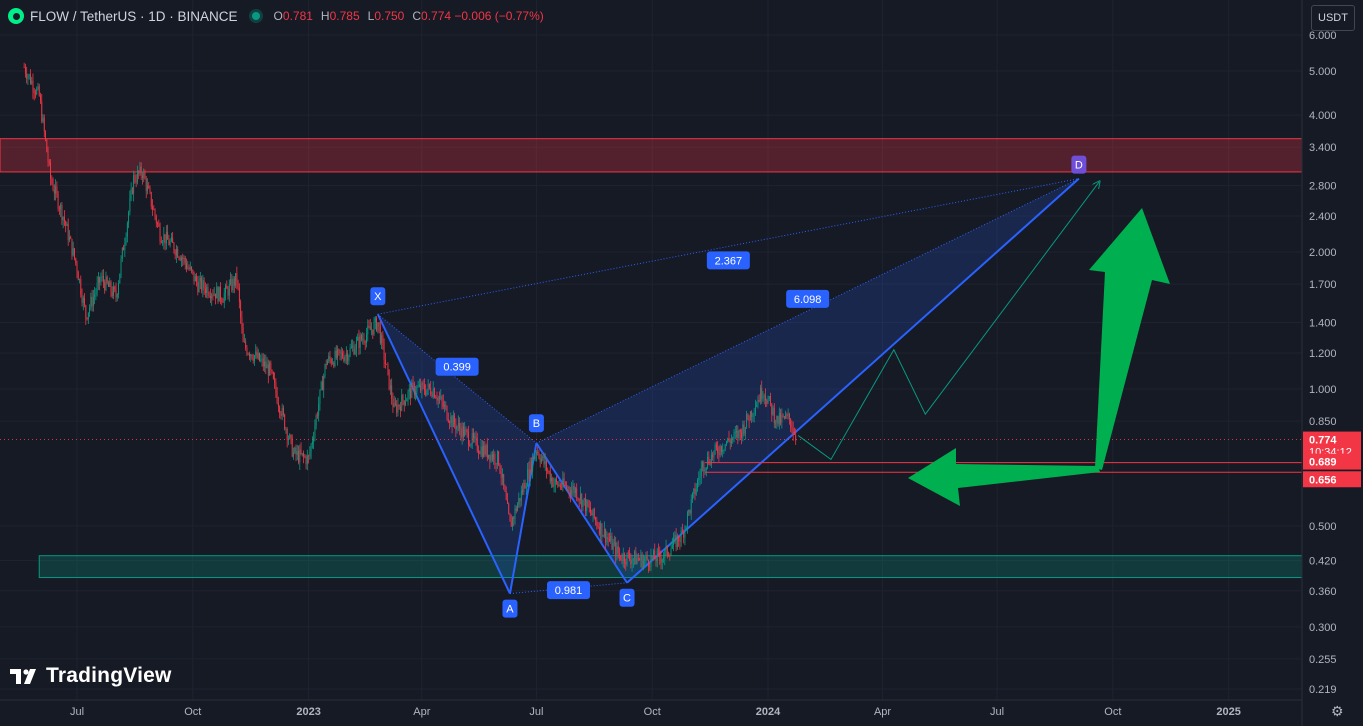 This screenshot has height=726, width=1363. I want to click on currency-selector: USDT, so click(1333, 18).